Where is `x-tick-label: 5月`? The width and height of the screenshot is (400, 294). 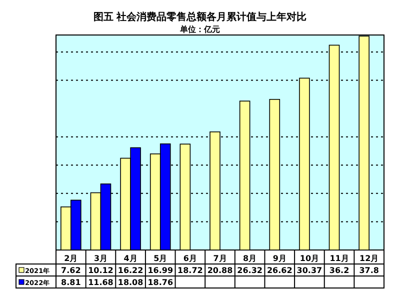 x-tick-label: 5月 is located at coordinates (161, 258).